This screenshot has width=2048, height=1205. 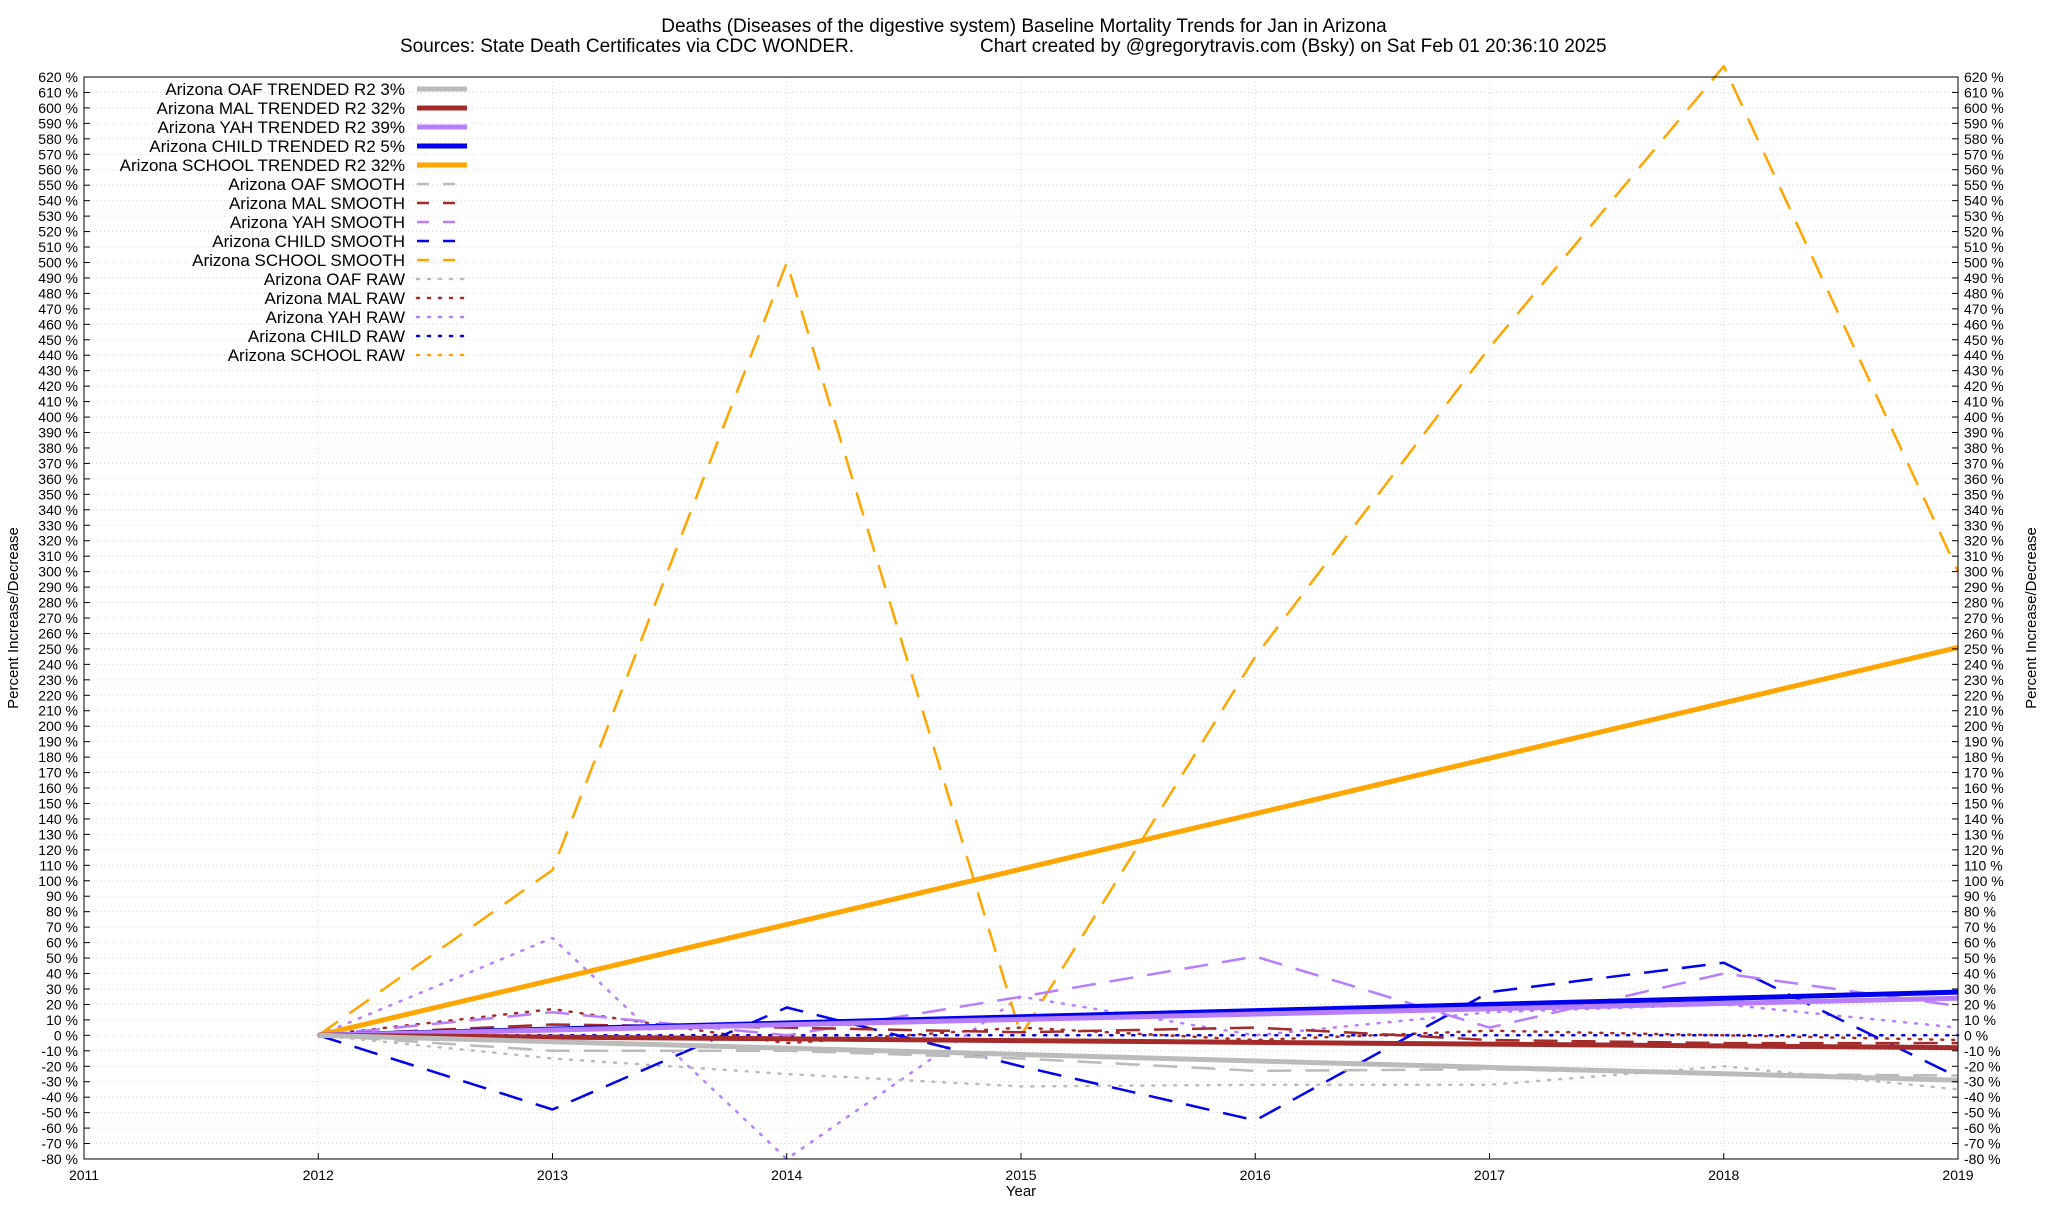 What do you see at coordinates (62, 896) in the screenshot?
I see `y-tick-label-left: 90 %` at bounding box center [62, 896].